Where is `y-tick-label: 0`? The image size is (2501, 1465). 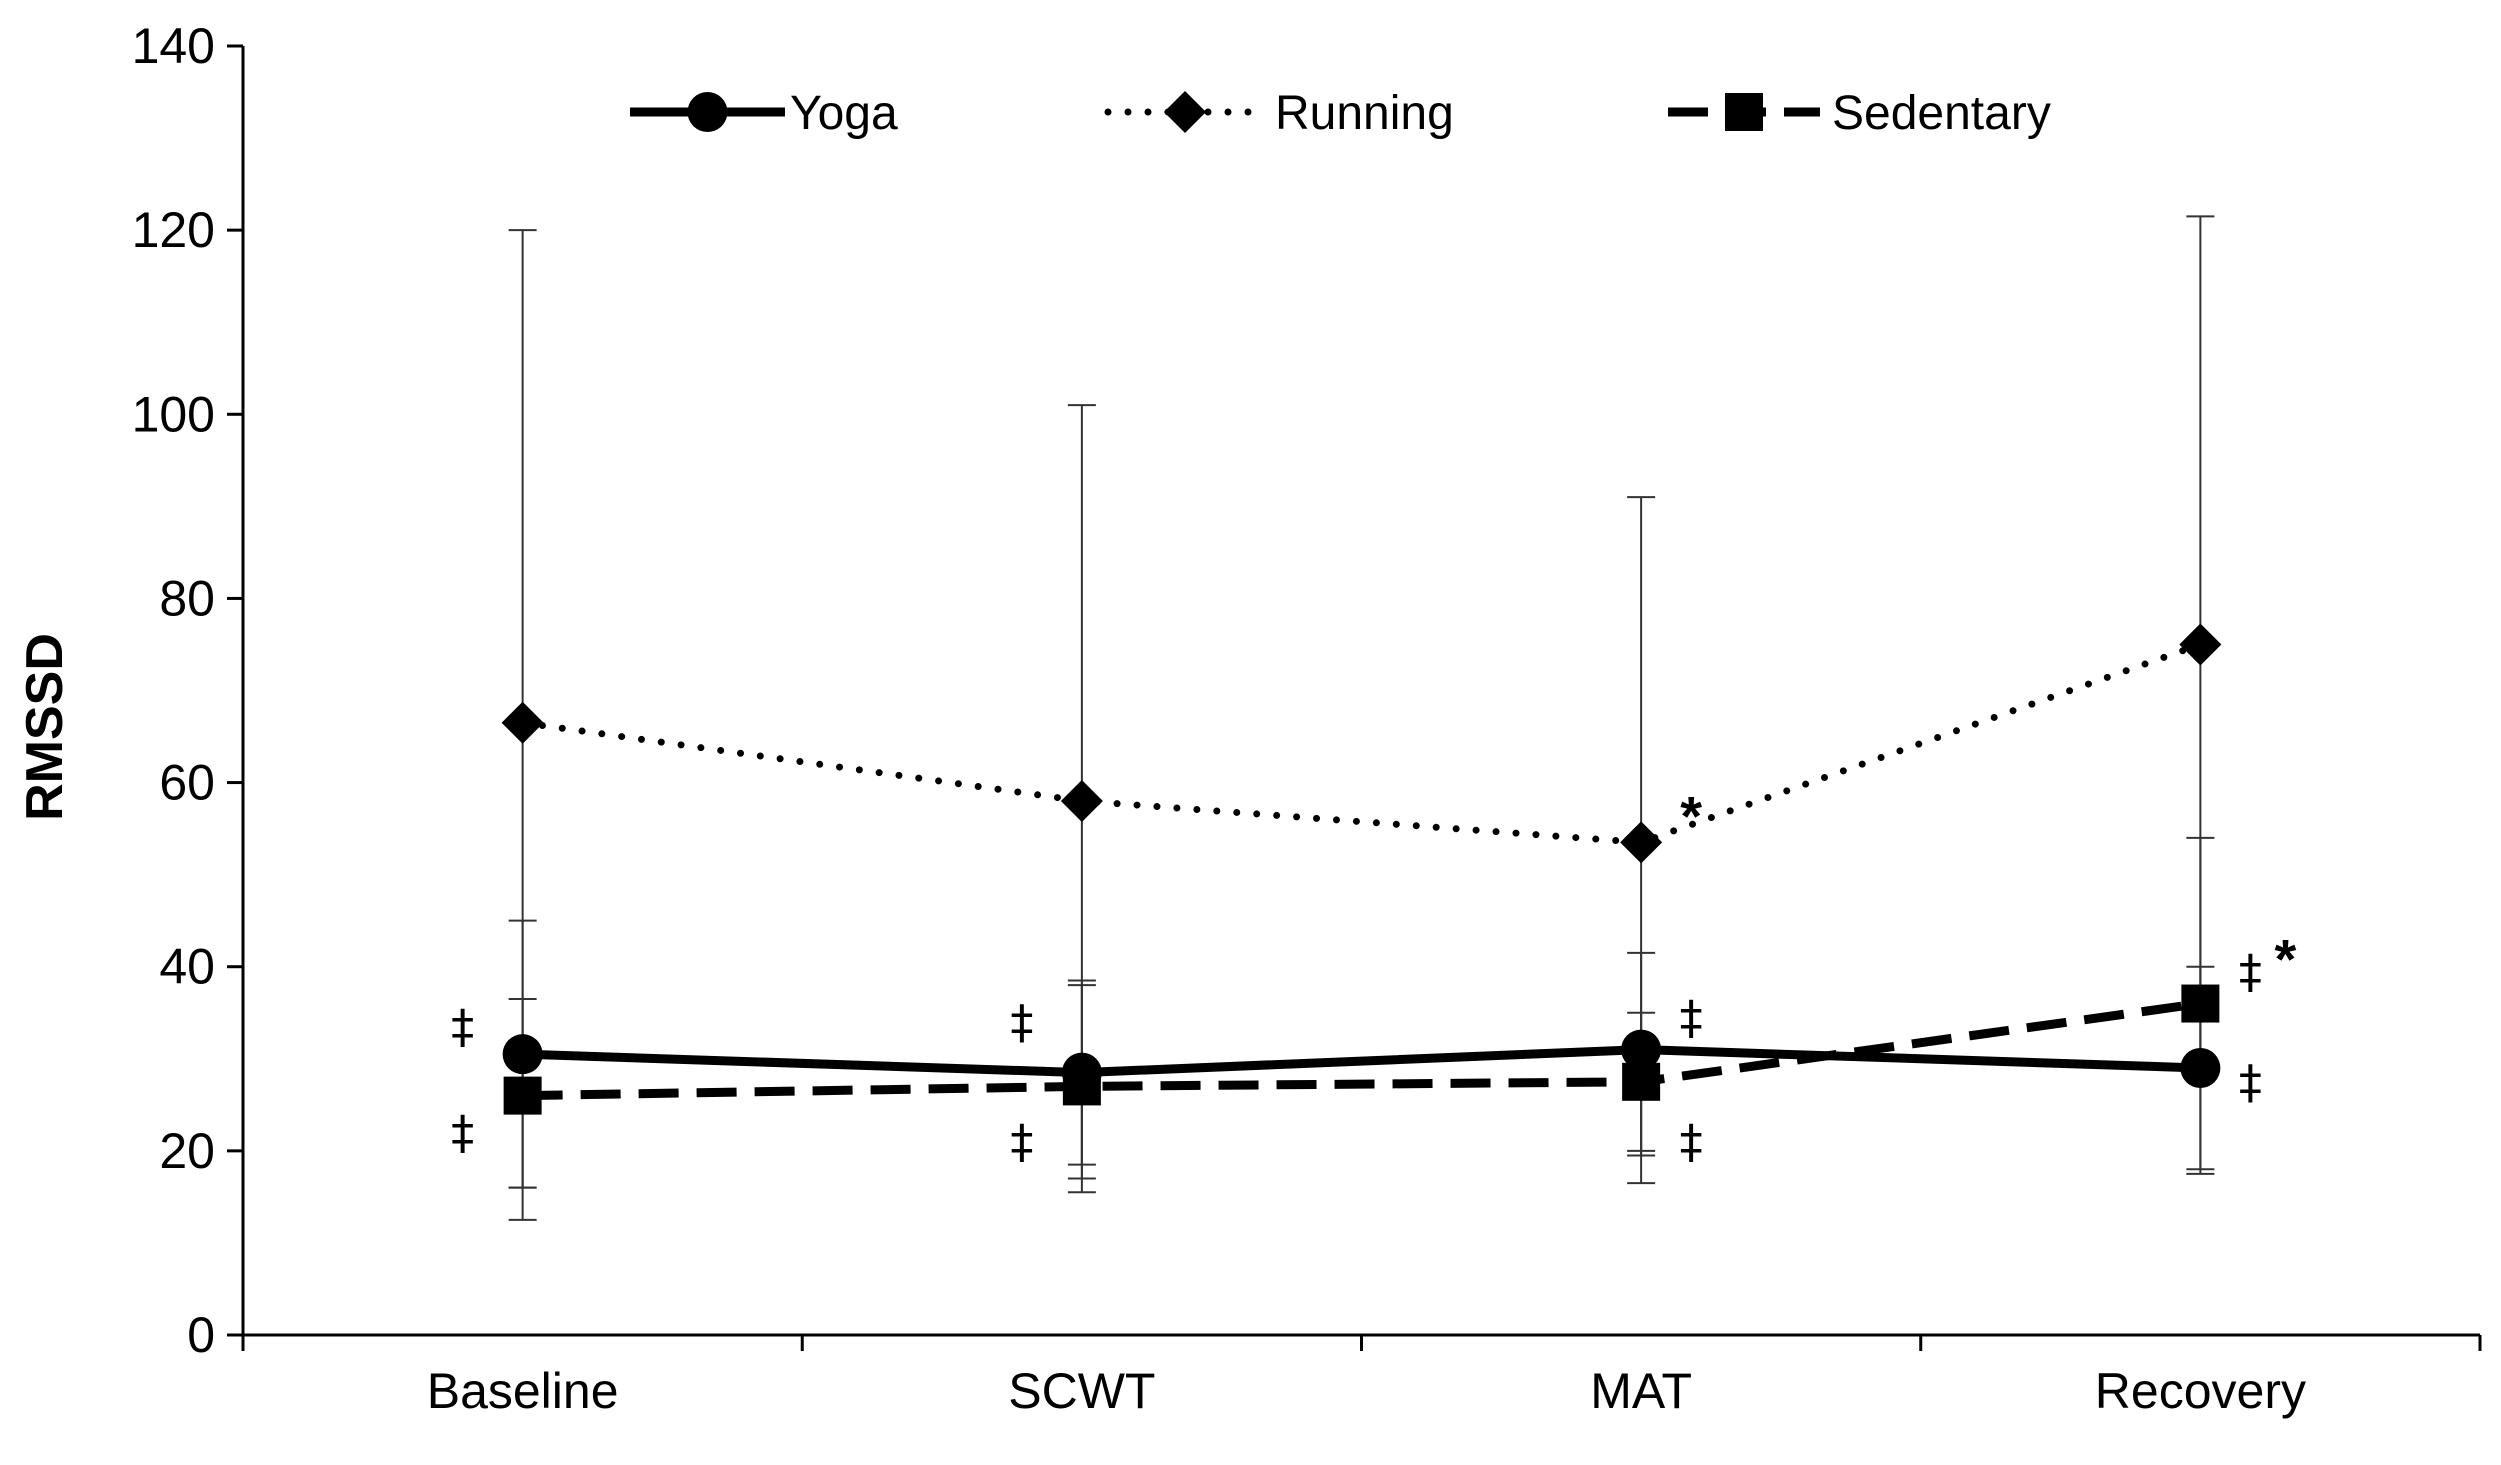
y-tick-label: 0 is located at coordinates (201, 1335).